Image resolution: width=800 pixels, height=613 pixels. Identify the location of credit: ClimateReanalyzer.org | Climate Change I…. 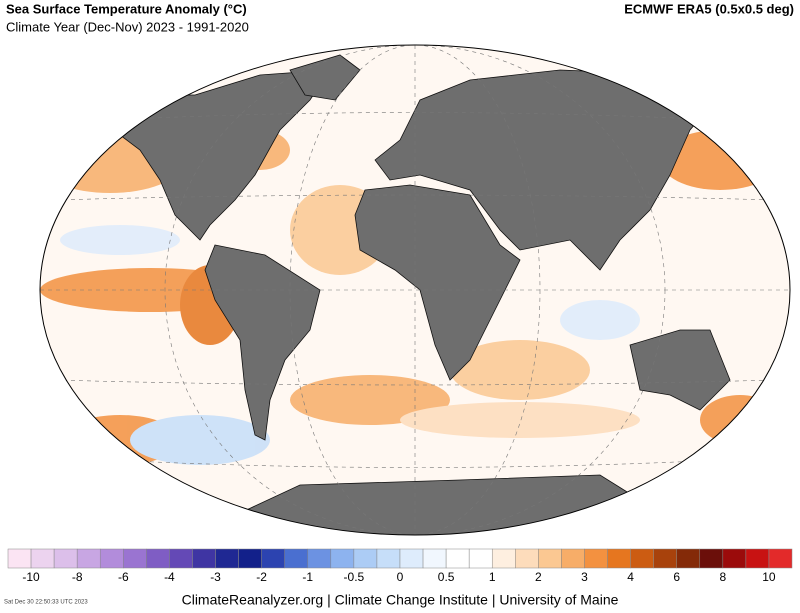
(400, 600).